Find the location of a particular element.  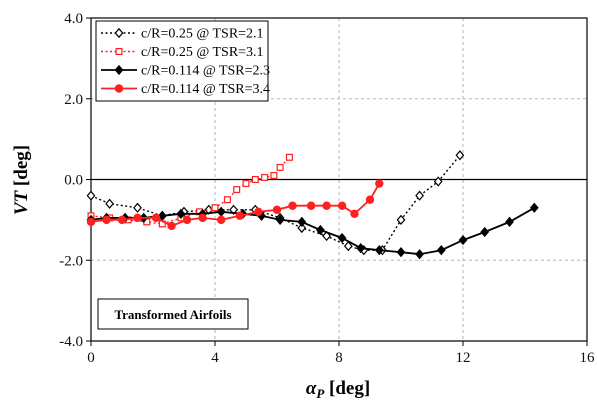

y-tick-label: 0.0 is located at coordinates (73, 181).